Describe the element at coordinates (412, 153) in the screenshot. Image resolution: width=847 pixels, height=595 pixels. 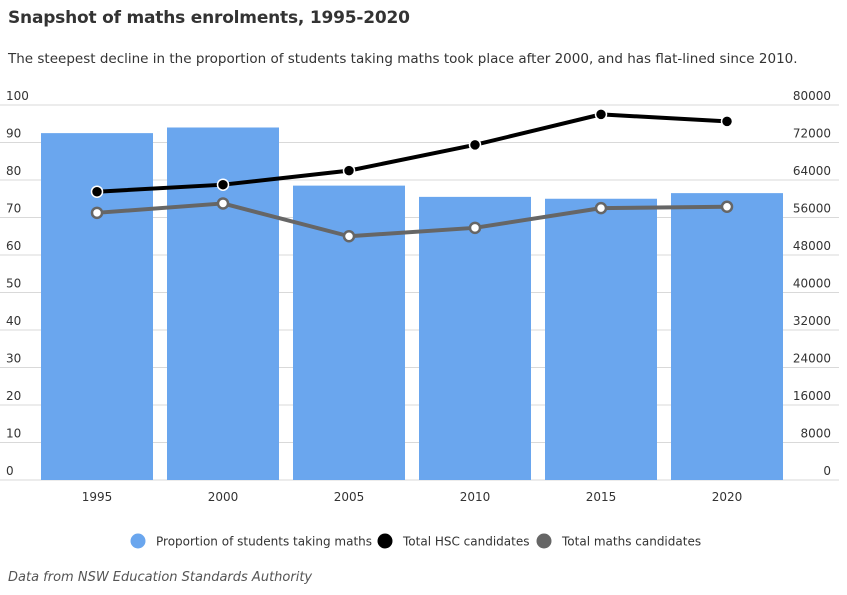
I see `hsc-candidates-line` at that location.